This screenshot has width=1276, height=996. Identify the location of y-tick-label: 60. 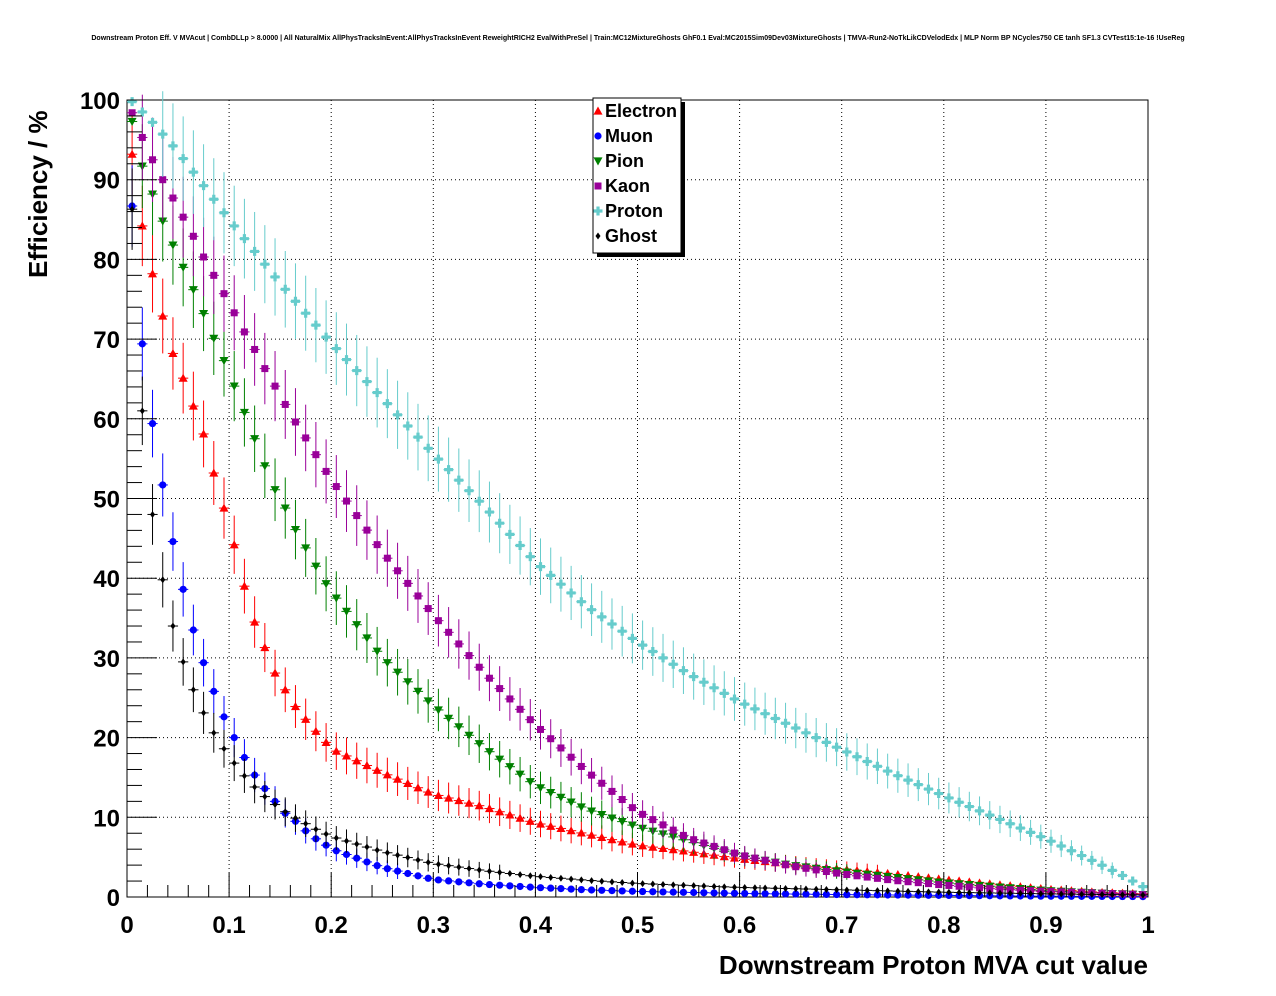
(106, 420).